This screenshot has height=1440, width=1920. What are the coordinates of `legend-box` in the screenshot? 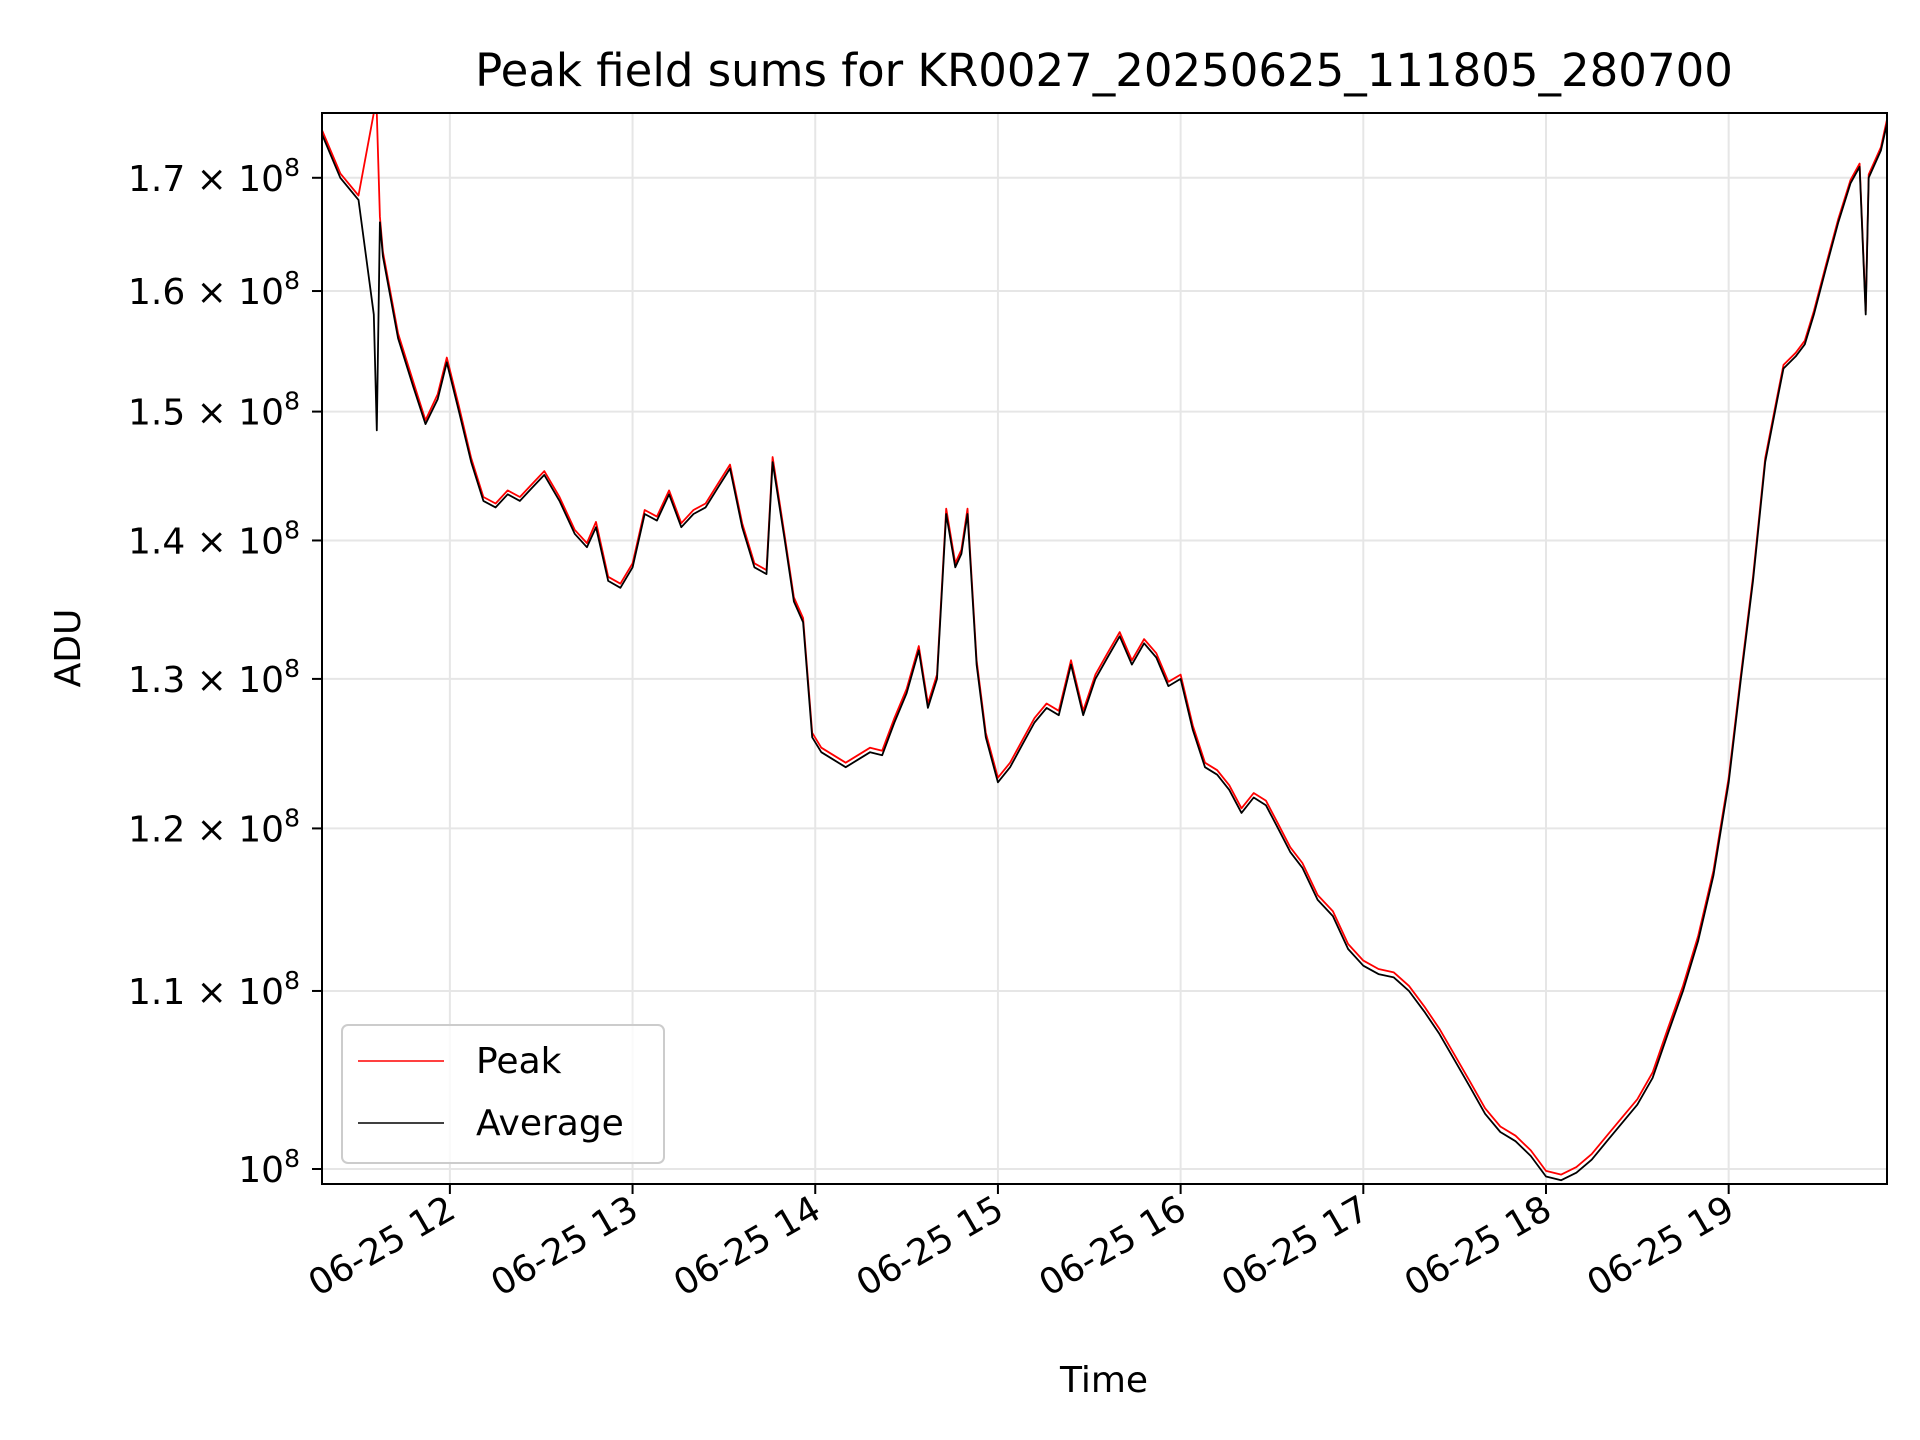 It's located at (503, 1094).